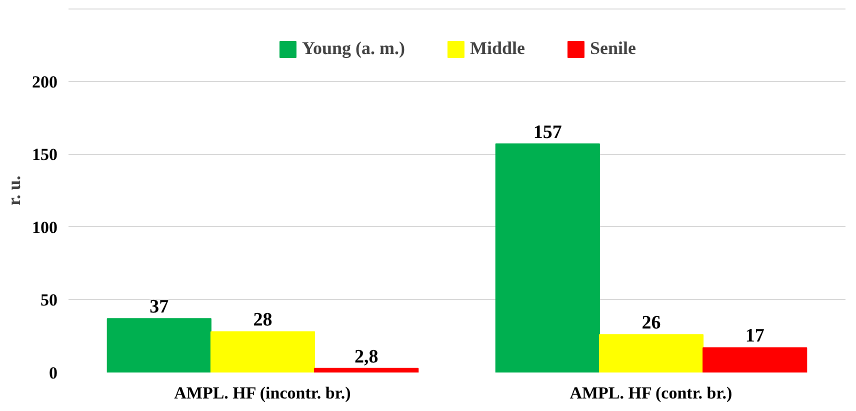 The image size is (856, 411). What do you see at coordinates (45, 154) in the screenshot?
I see `y-tick-label: 150` at bounding box center [45, 154].